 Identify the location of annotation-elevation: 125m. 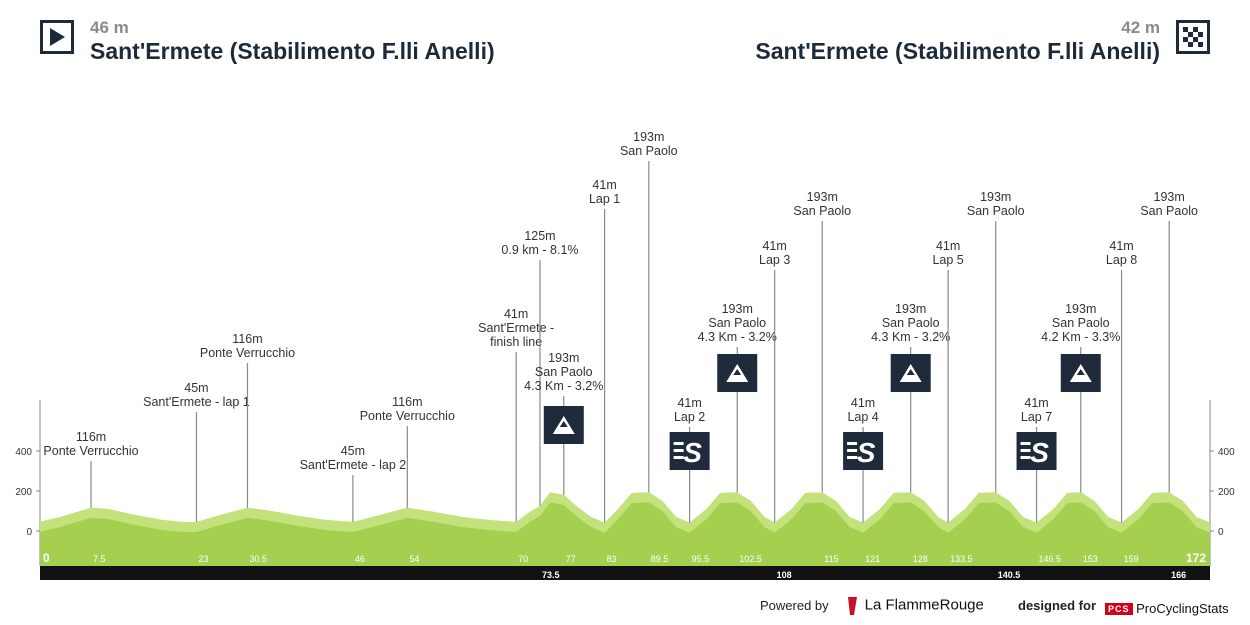
(539, 236).